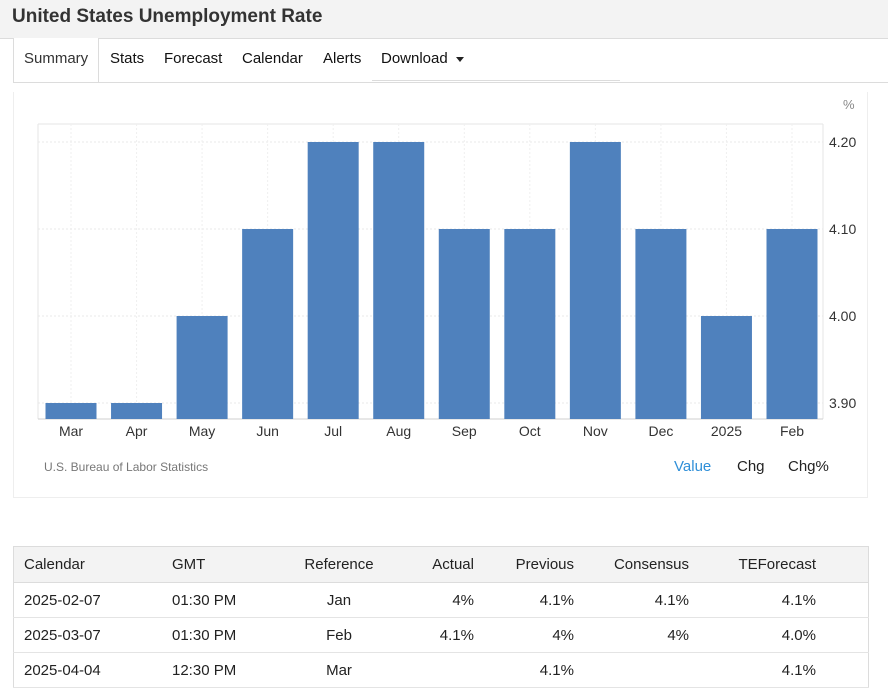 This screenshot has height=688, width=888. What do you see at coordinates (268, 324) in the screenshot?
I see `bar-jun` at bounding box center [268, 324].